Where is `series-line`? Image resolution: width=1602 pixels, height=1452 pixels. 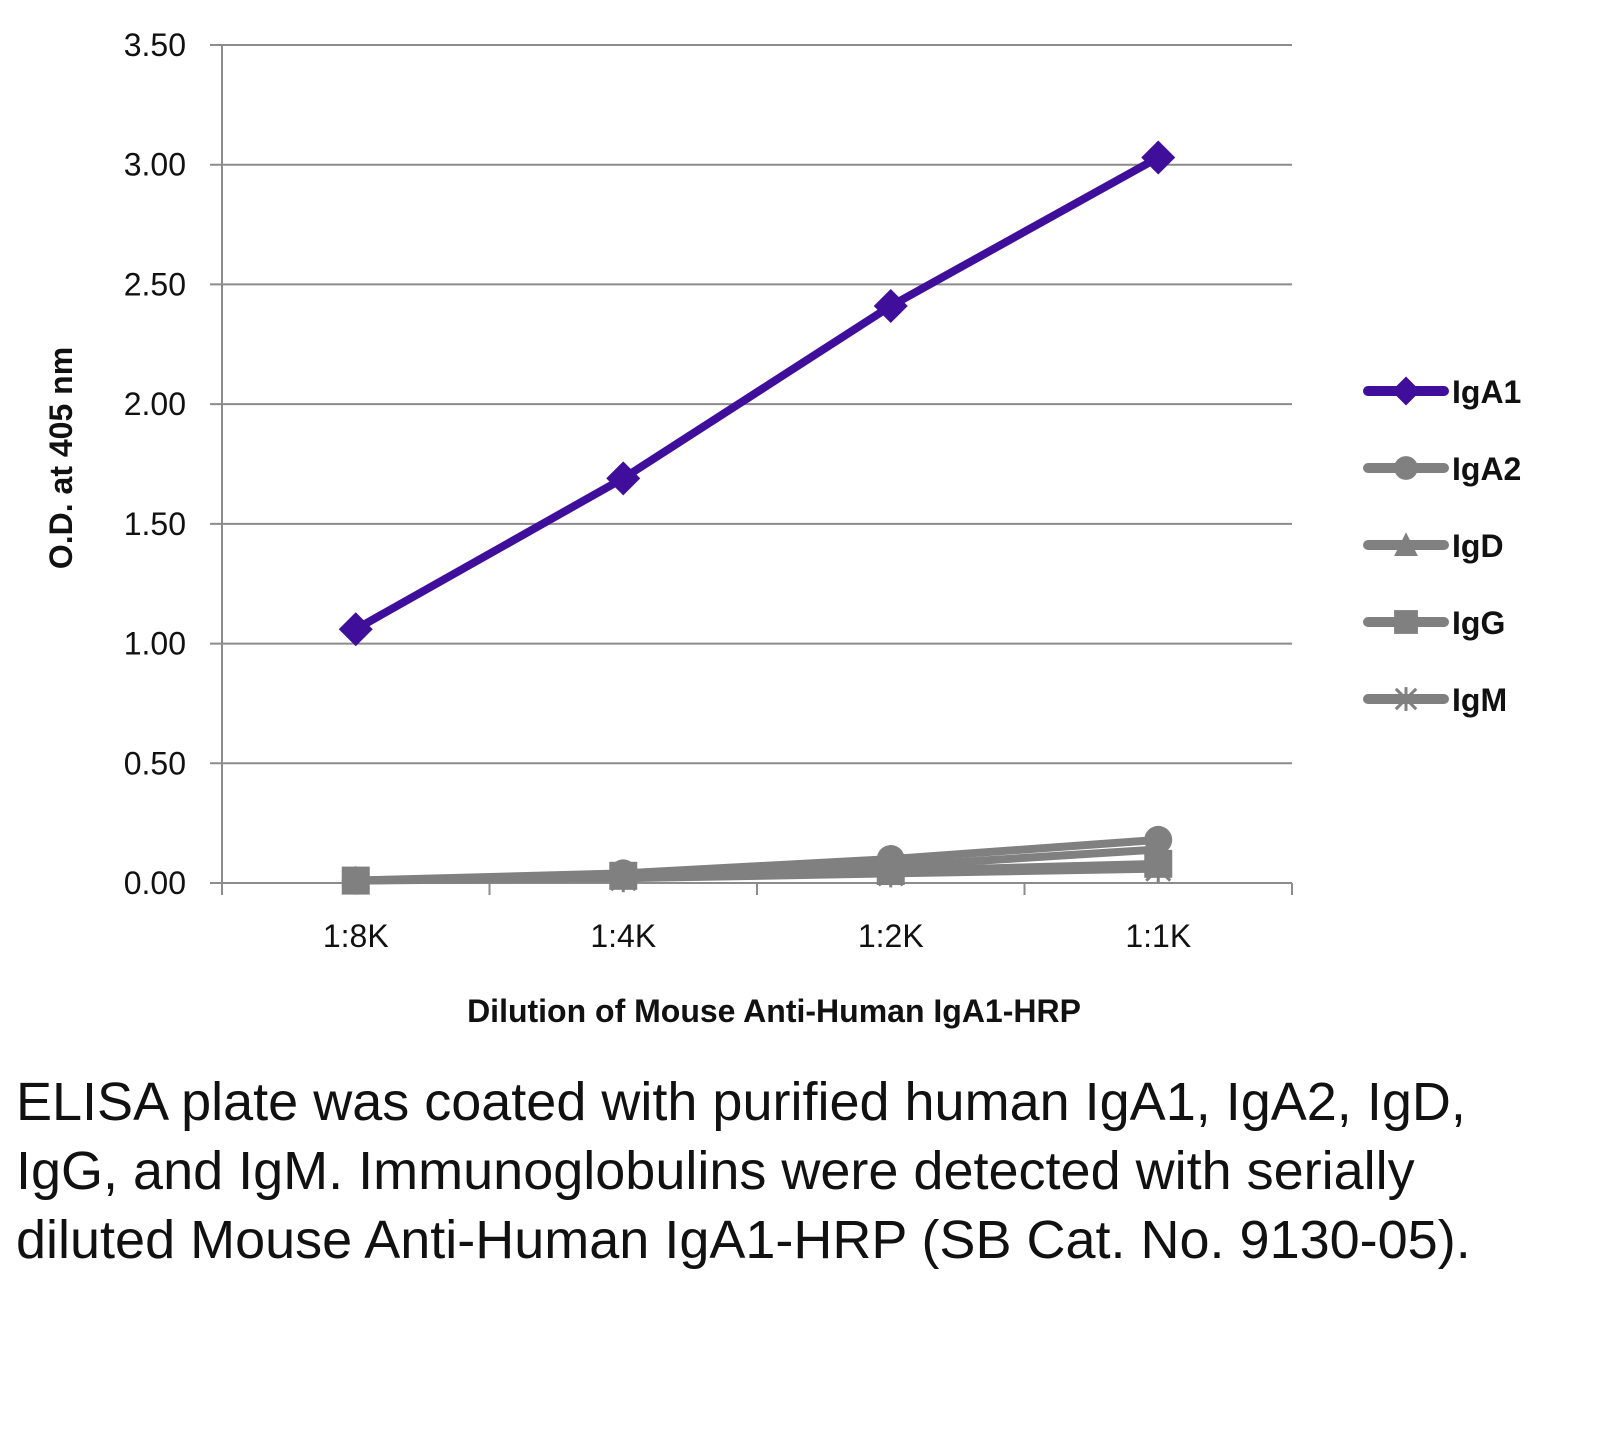
series-line is located at coordinates (757, 860).